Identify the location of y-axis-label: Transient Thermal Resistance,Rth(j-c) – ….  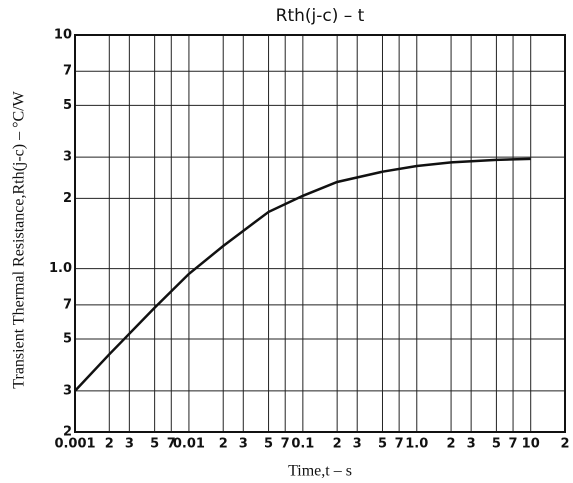
(19, 239).